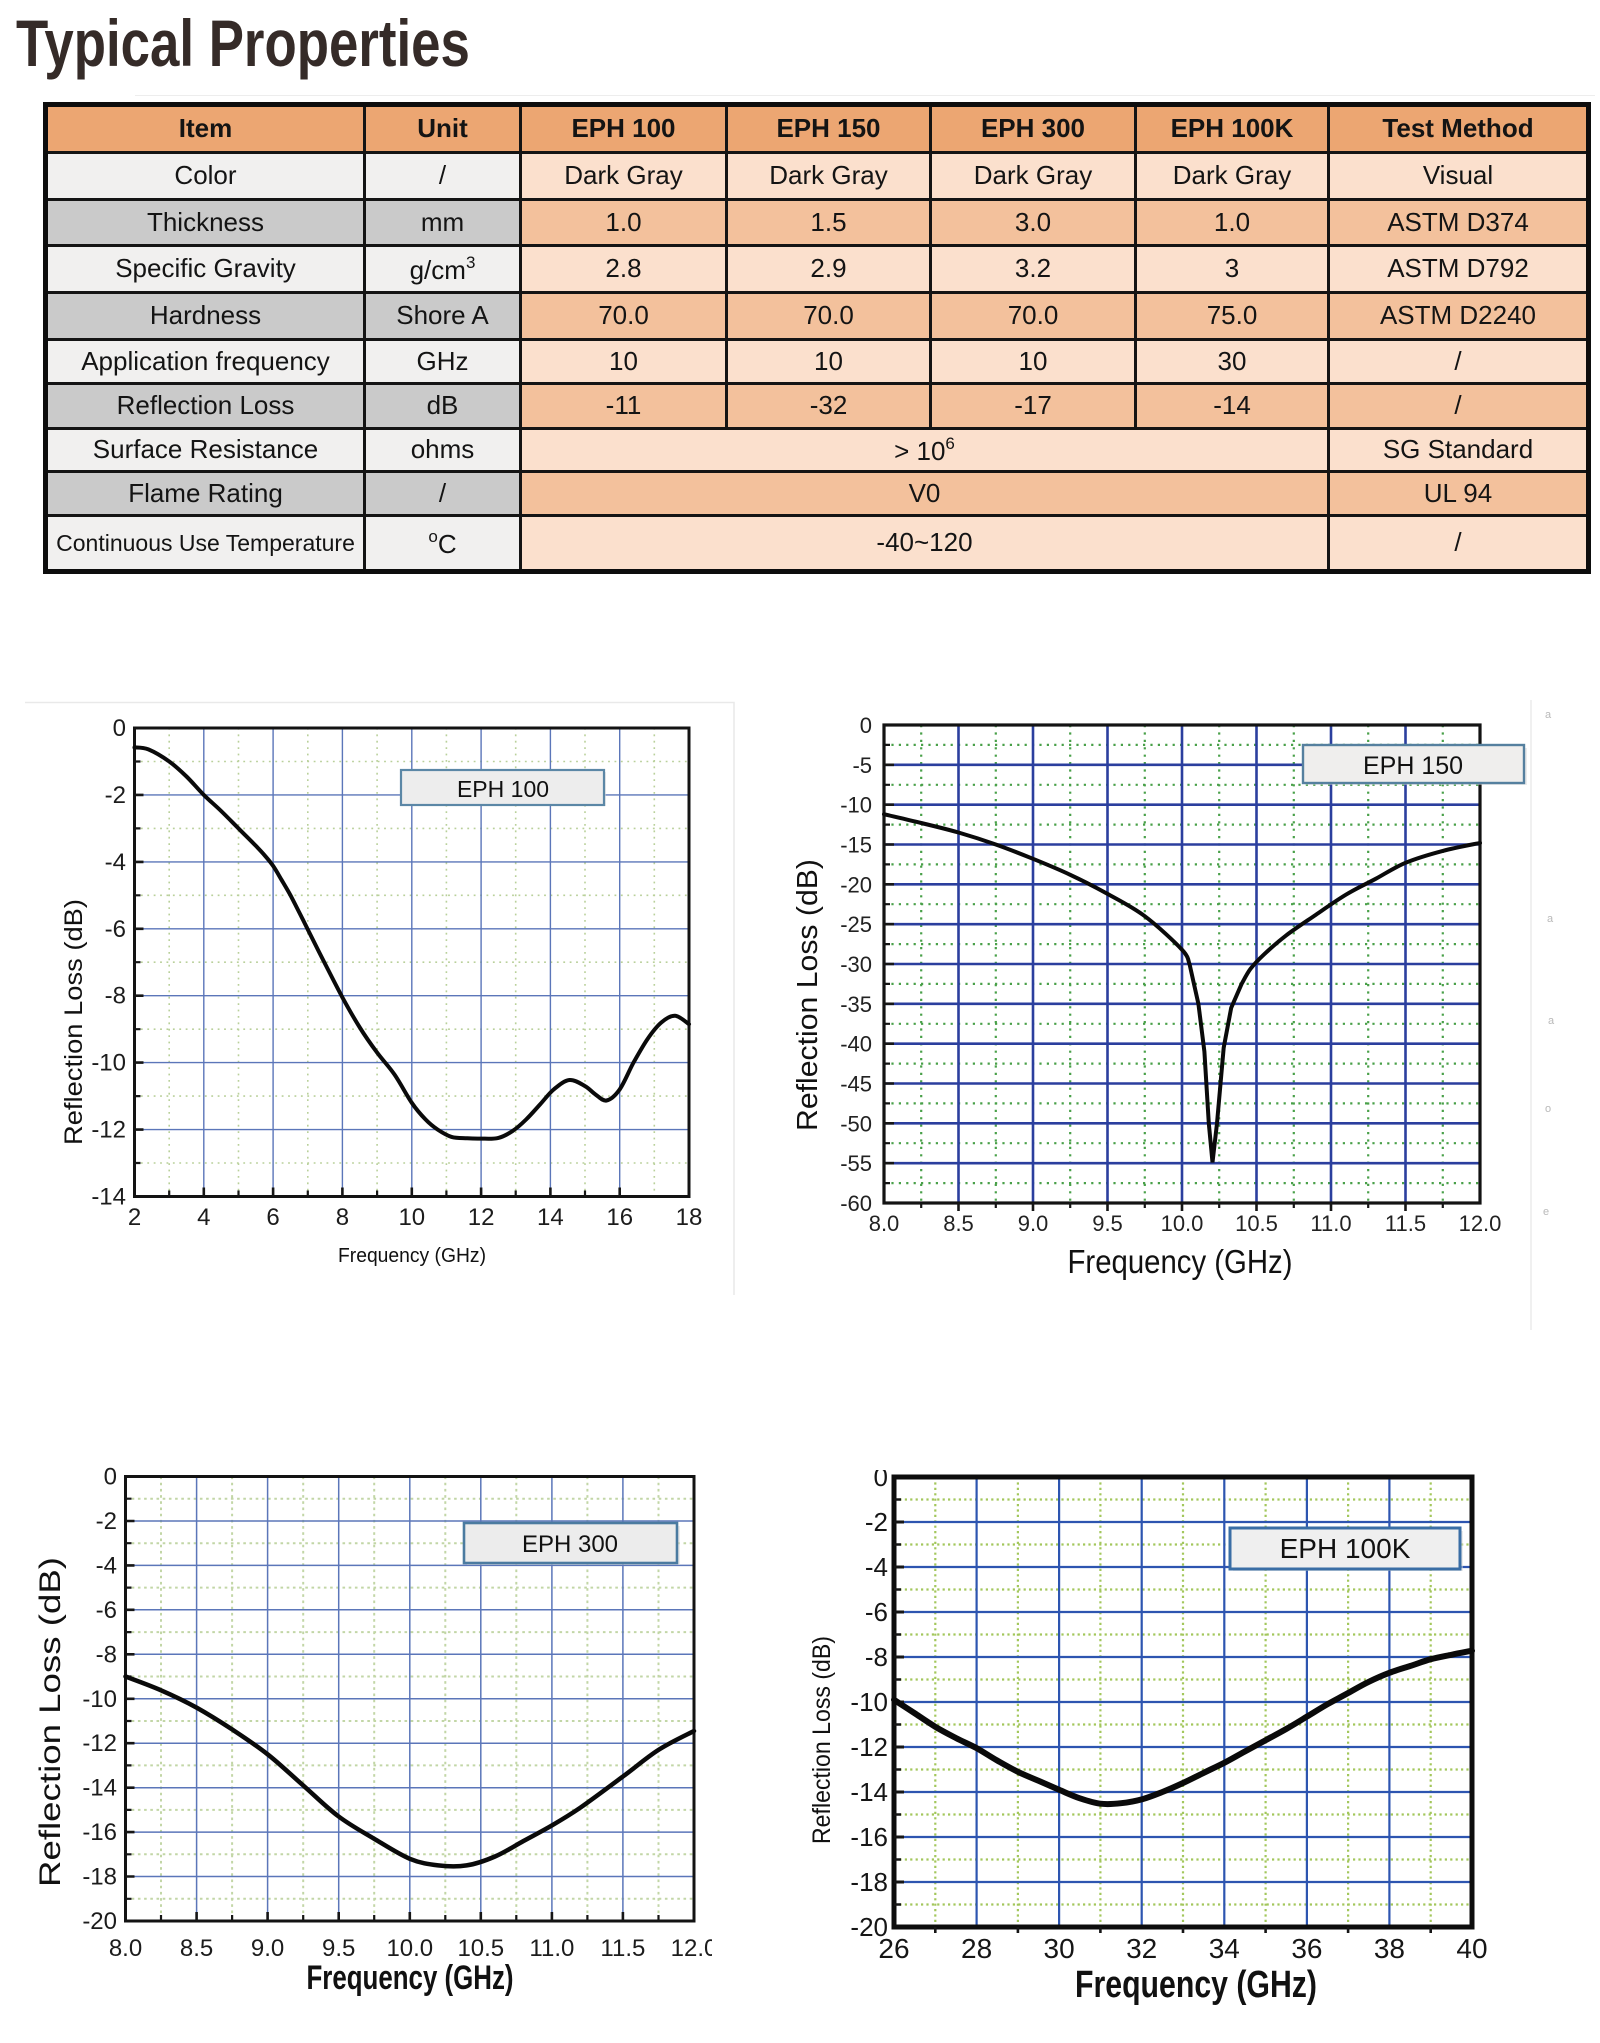 The height and width of the screenshot is (2043, 1600). I want to click on svg-text: -50, so click(856, 1123).